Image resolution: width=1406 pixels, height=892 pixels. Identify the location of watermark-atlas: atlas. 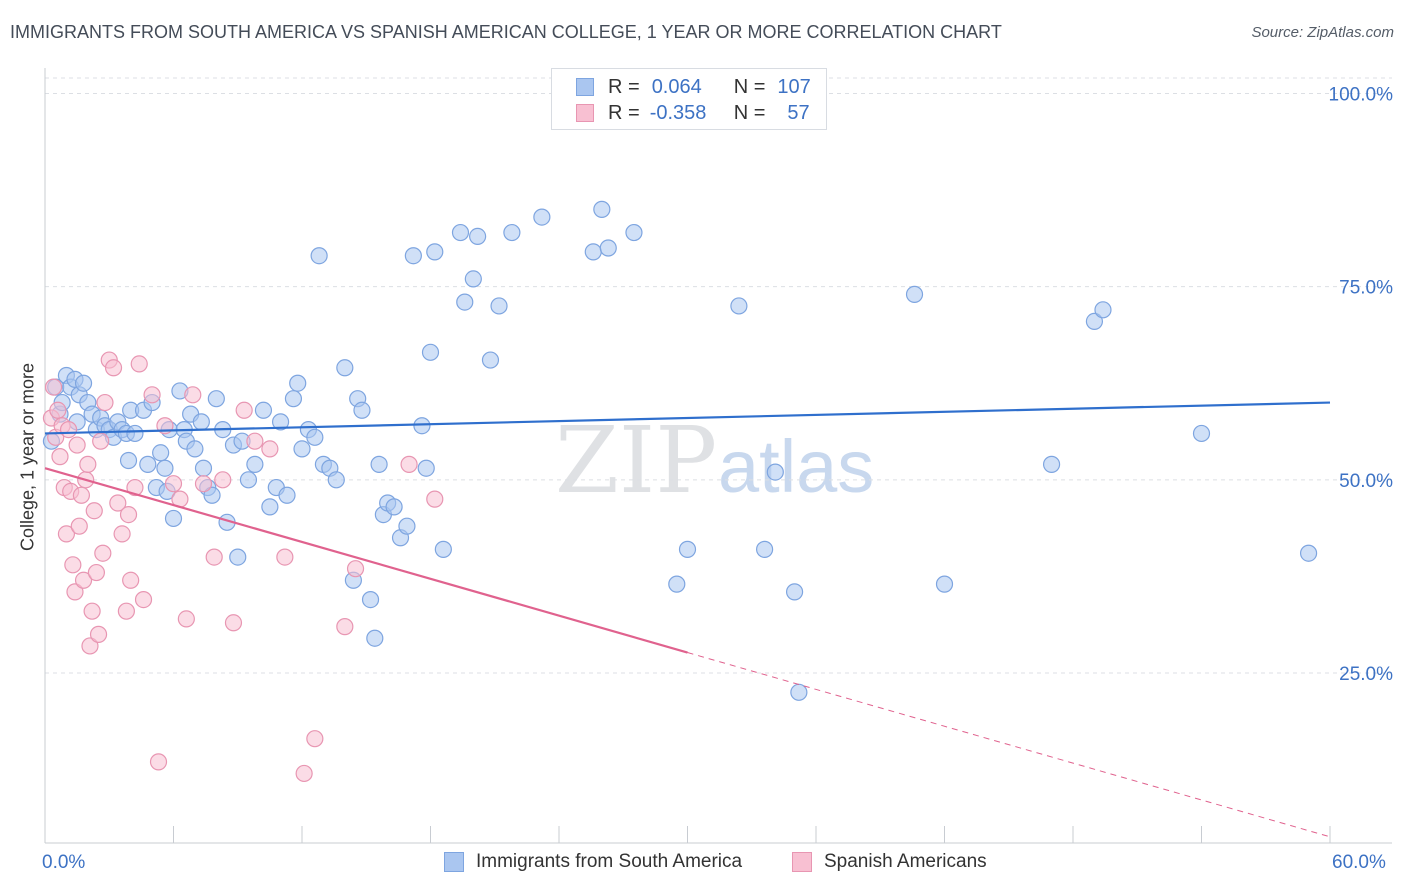
(796, 466).